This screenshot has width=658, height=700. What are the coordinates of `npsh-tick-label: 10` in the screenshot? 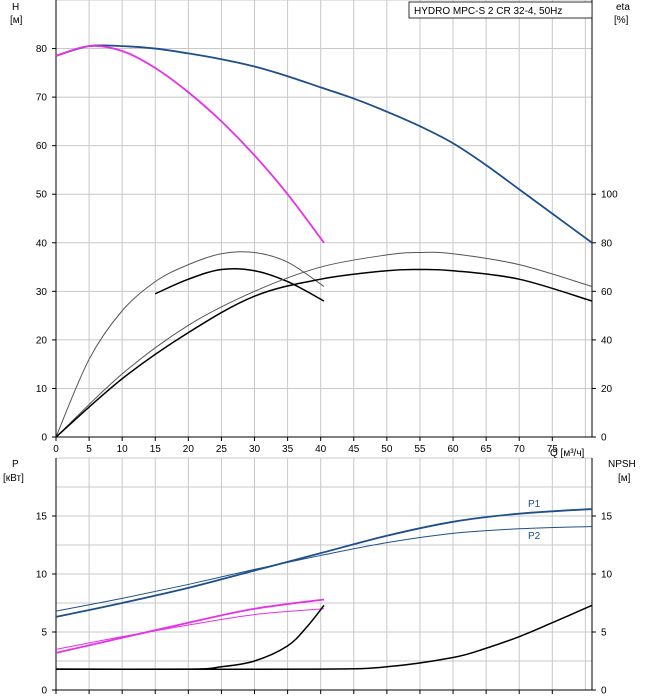 It's located at (607, 575).